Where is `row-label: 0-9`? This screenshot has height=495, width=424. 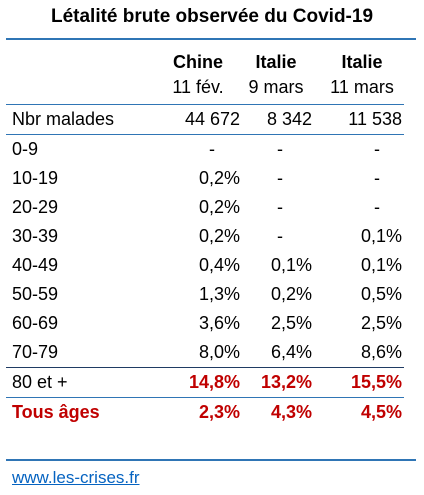 row-label: 0-9 is located at coordinates (25, 149).